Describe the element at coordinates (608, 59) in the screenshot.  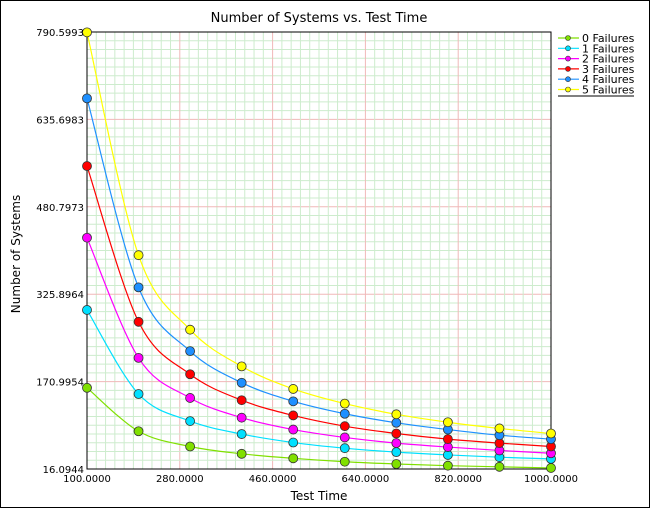
I see `legend-entry: 2 Failures` at that location.